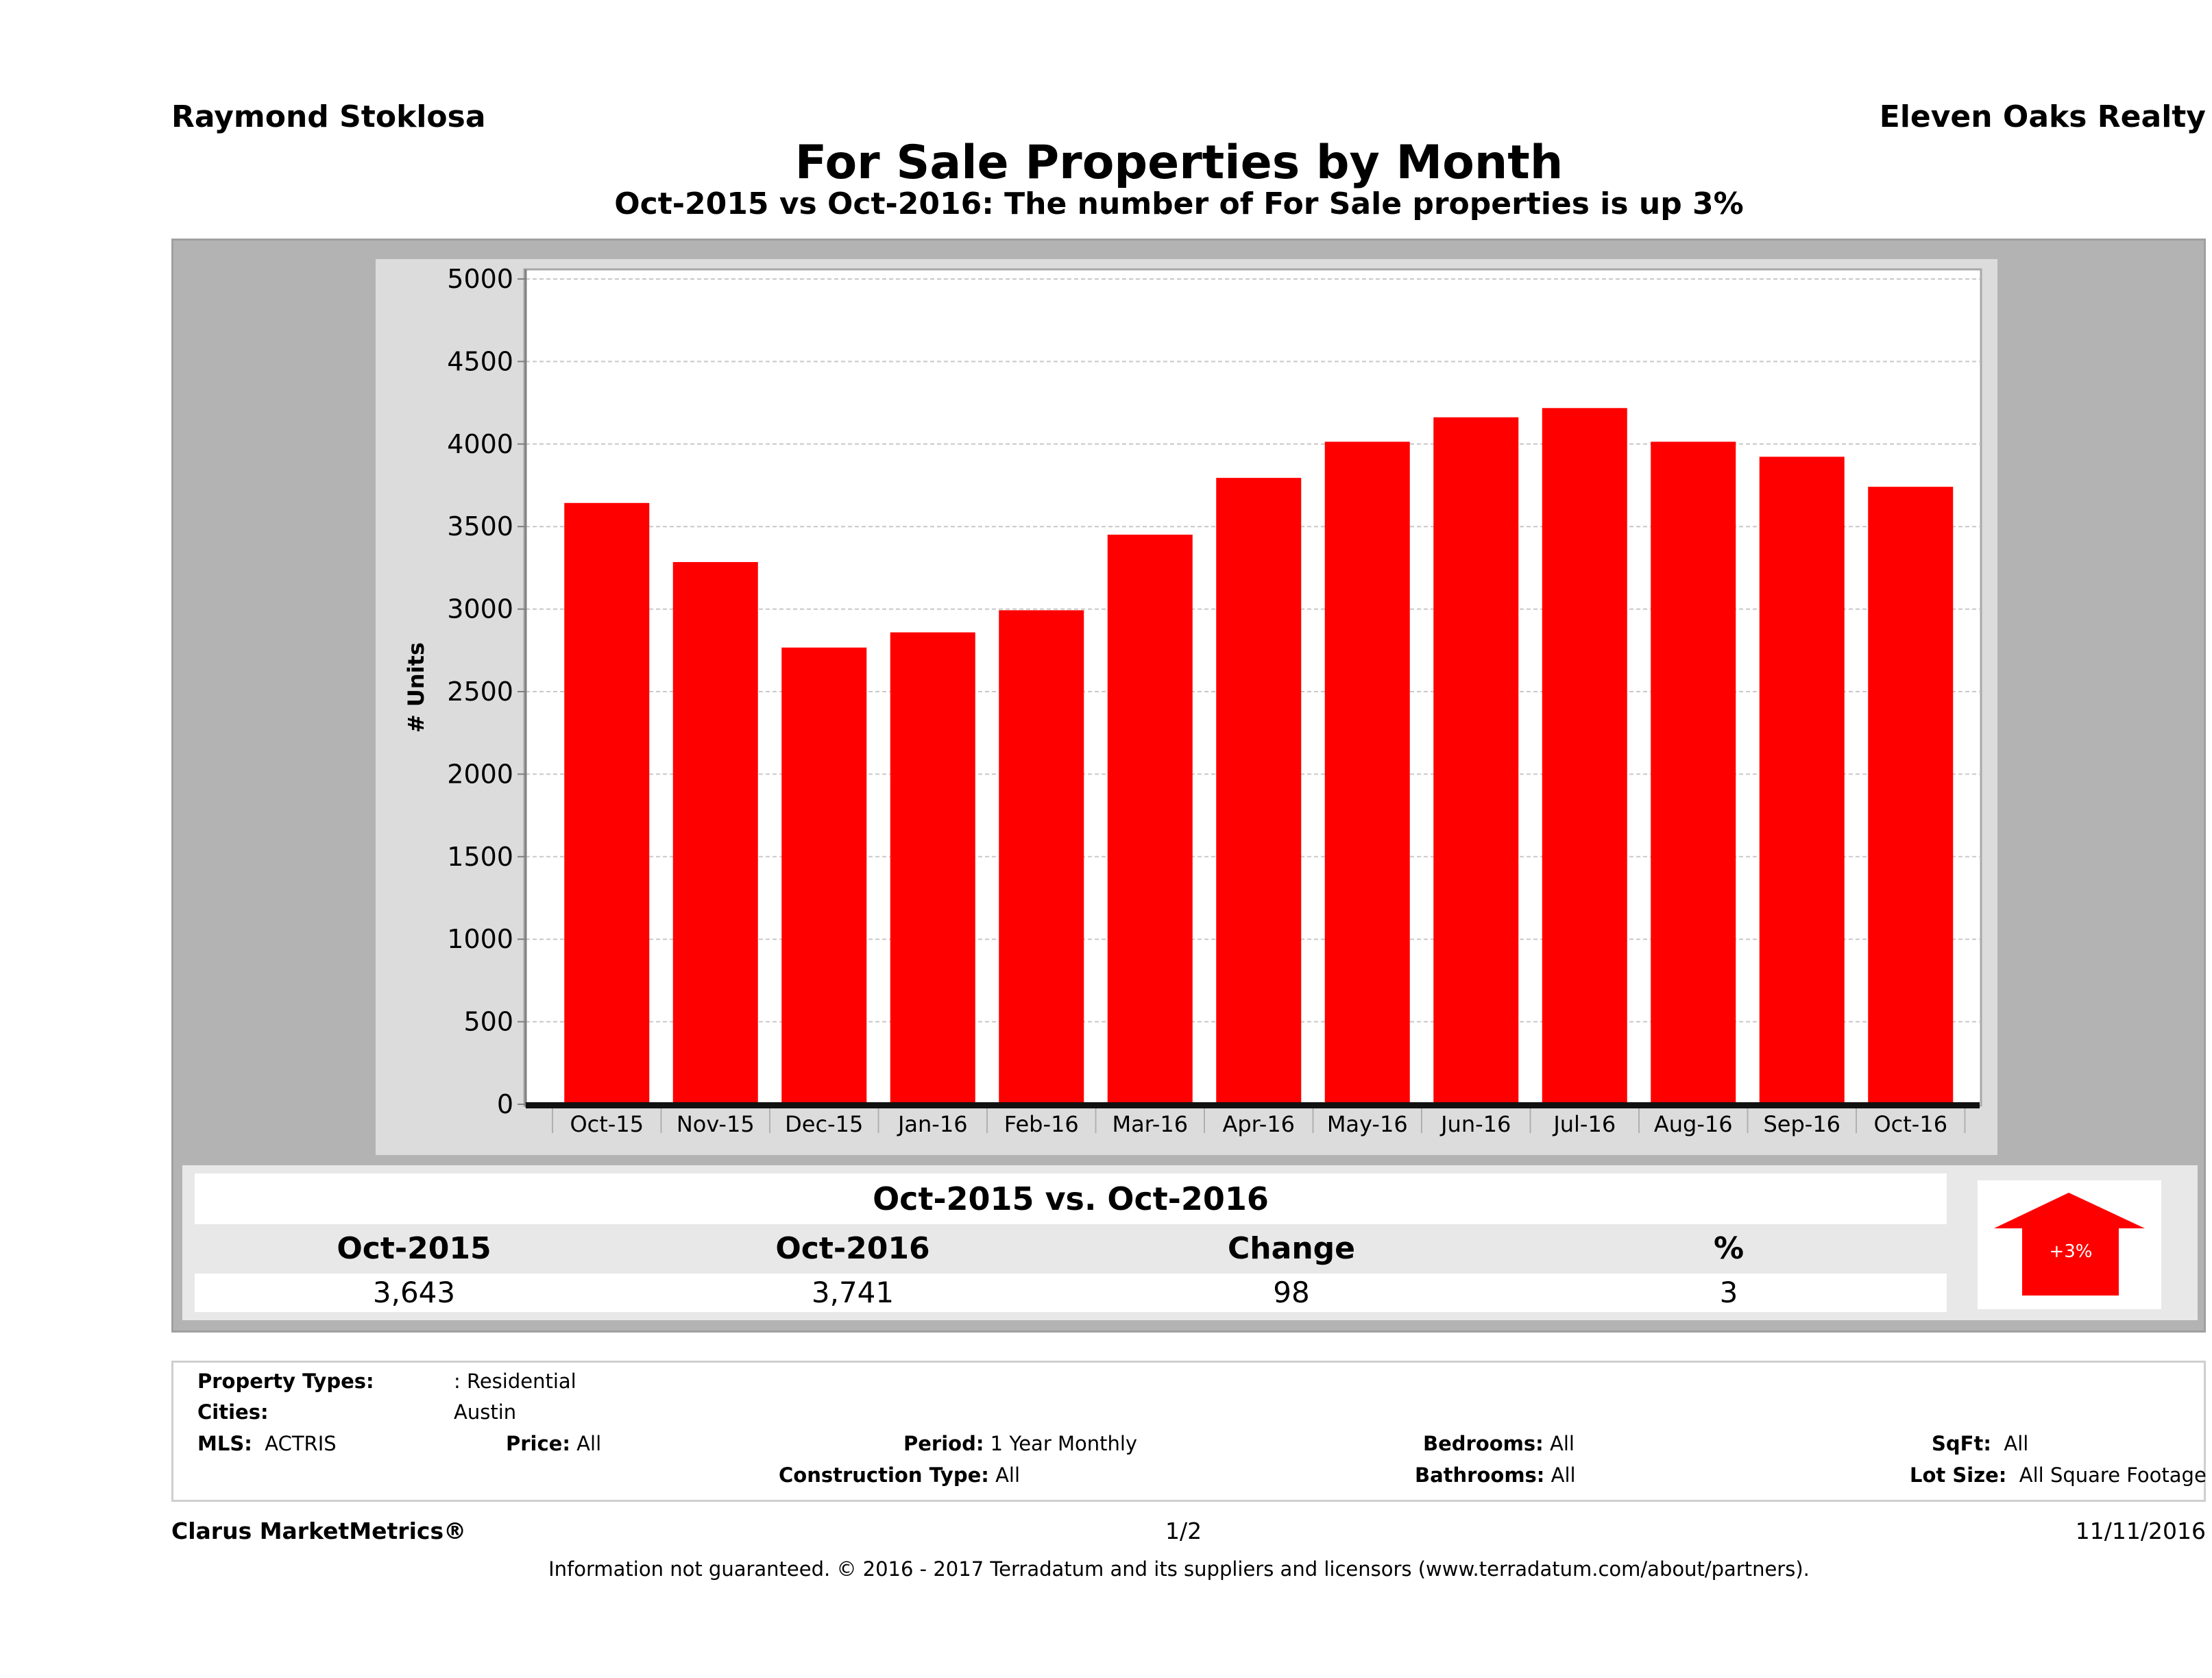 The image size is (2212, 1678). I want to click on criteria-bathrooms-label: Bathrooms:, so click(1480, 1475).